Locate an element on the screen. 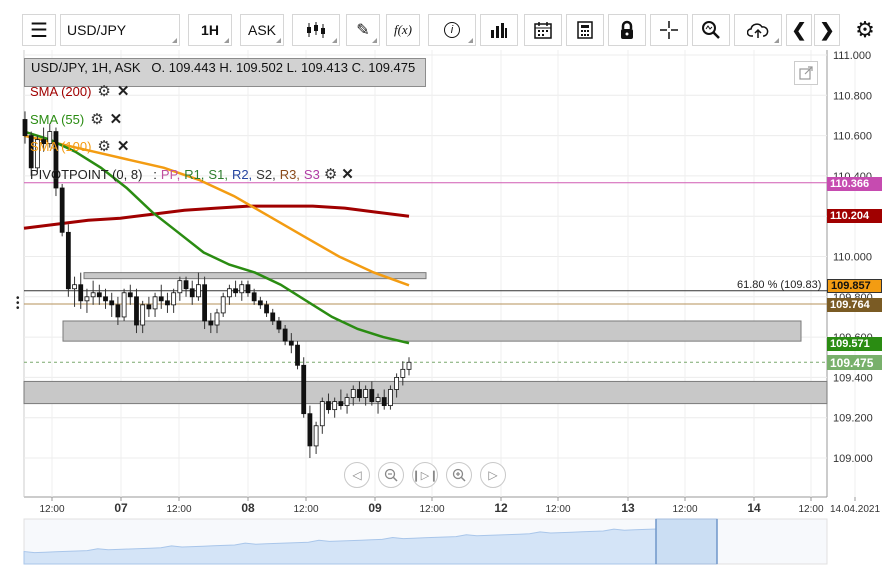  reset-view-button: ❙▷❙ is located at coordinates (425, 475).